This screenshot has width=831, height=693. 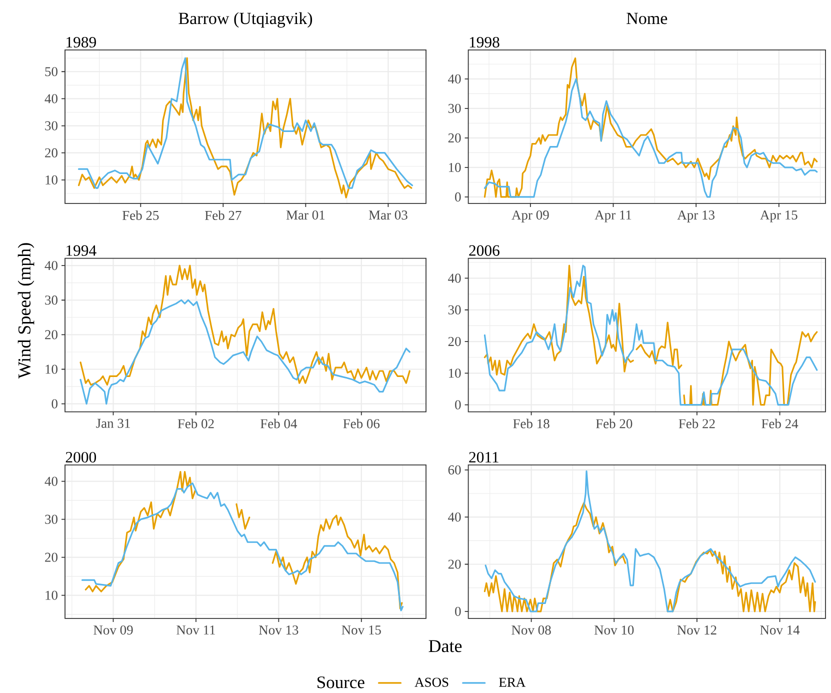 I want to click on x-tick-label: Nov 14, so click(x=780, y=630).